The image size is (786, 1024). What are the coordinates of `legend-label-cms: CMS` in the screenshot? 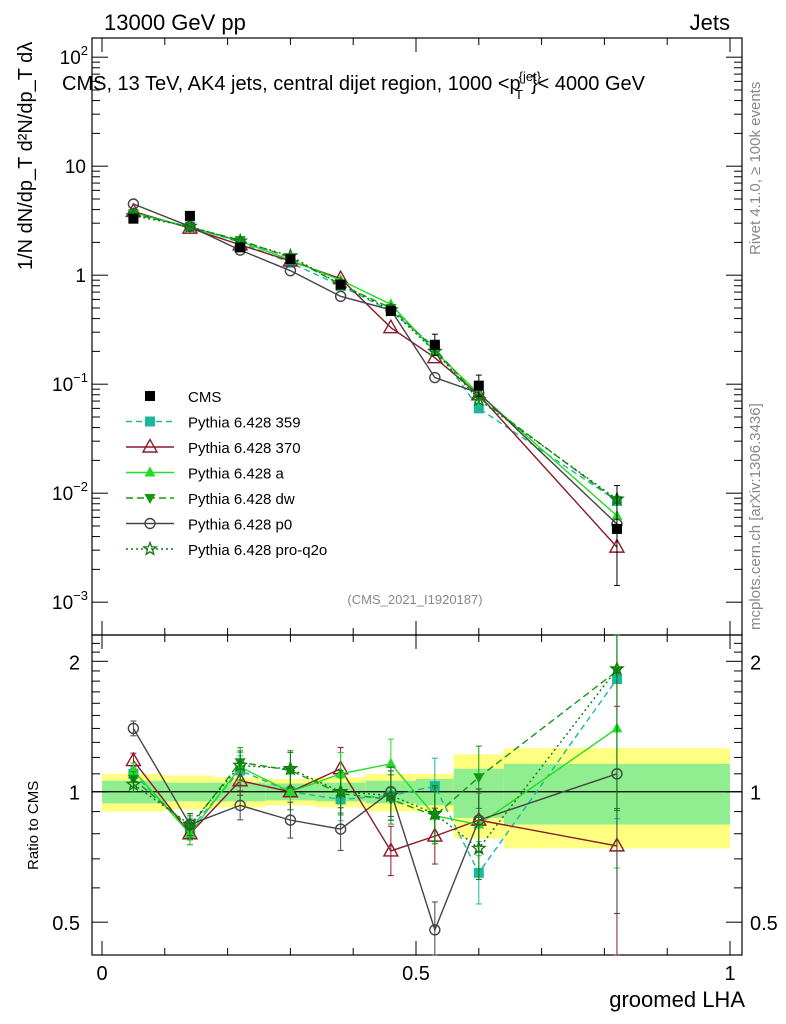 It's located at (204, 397).